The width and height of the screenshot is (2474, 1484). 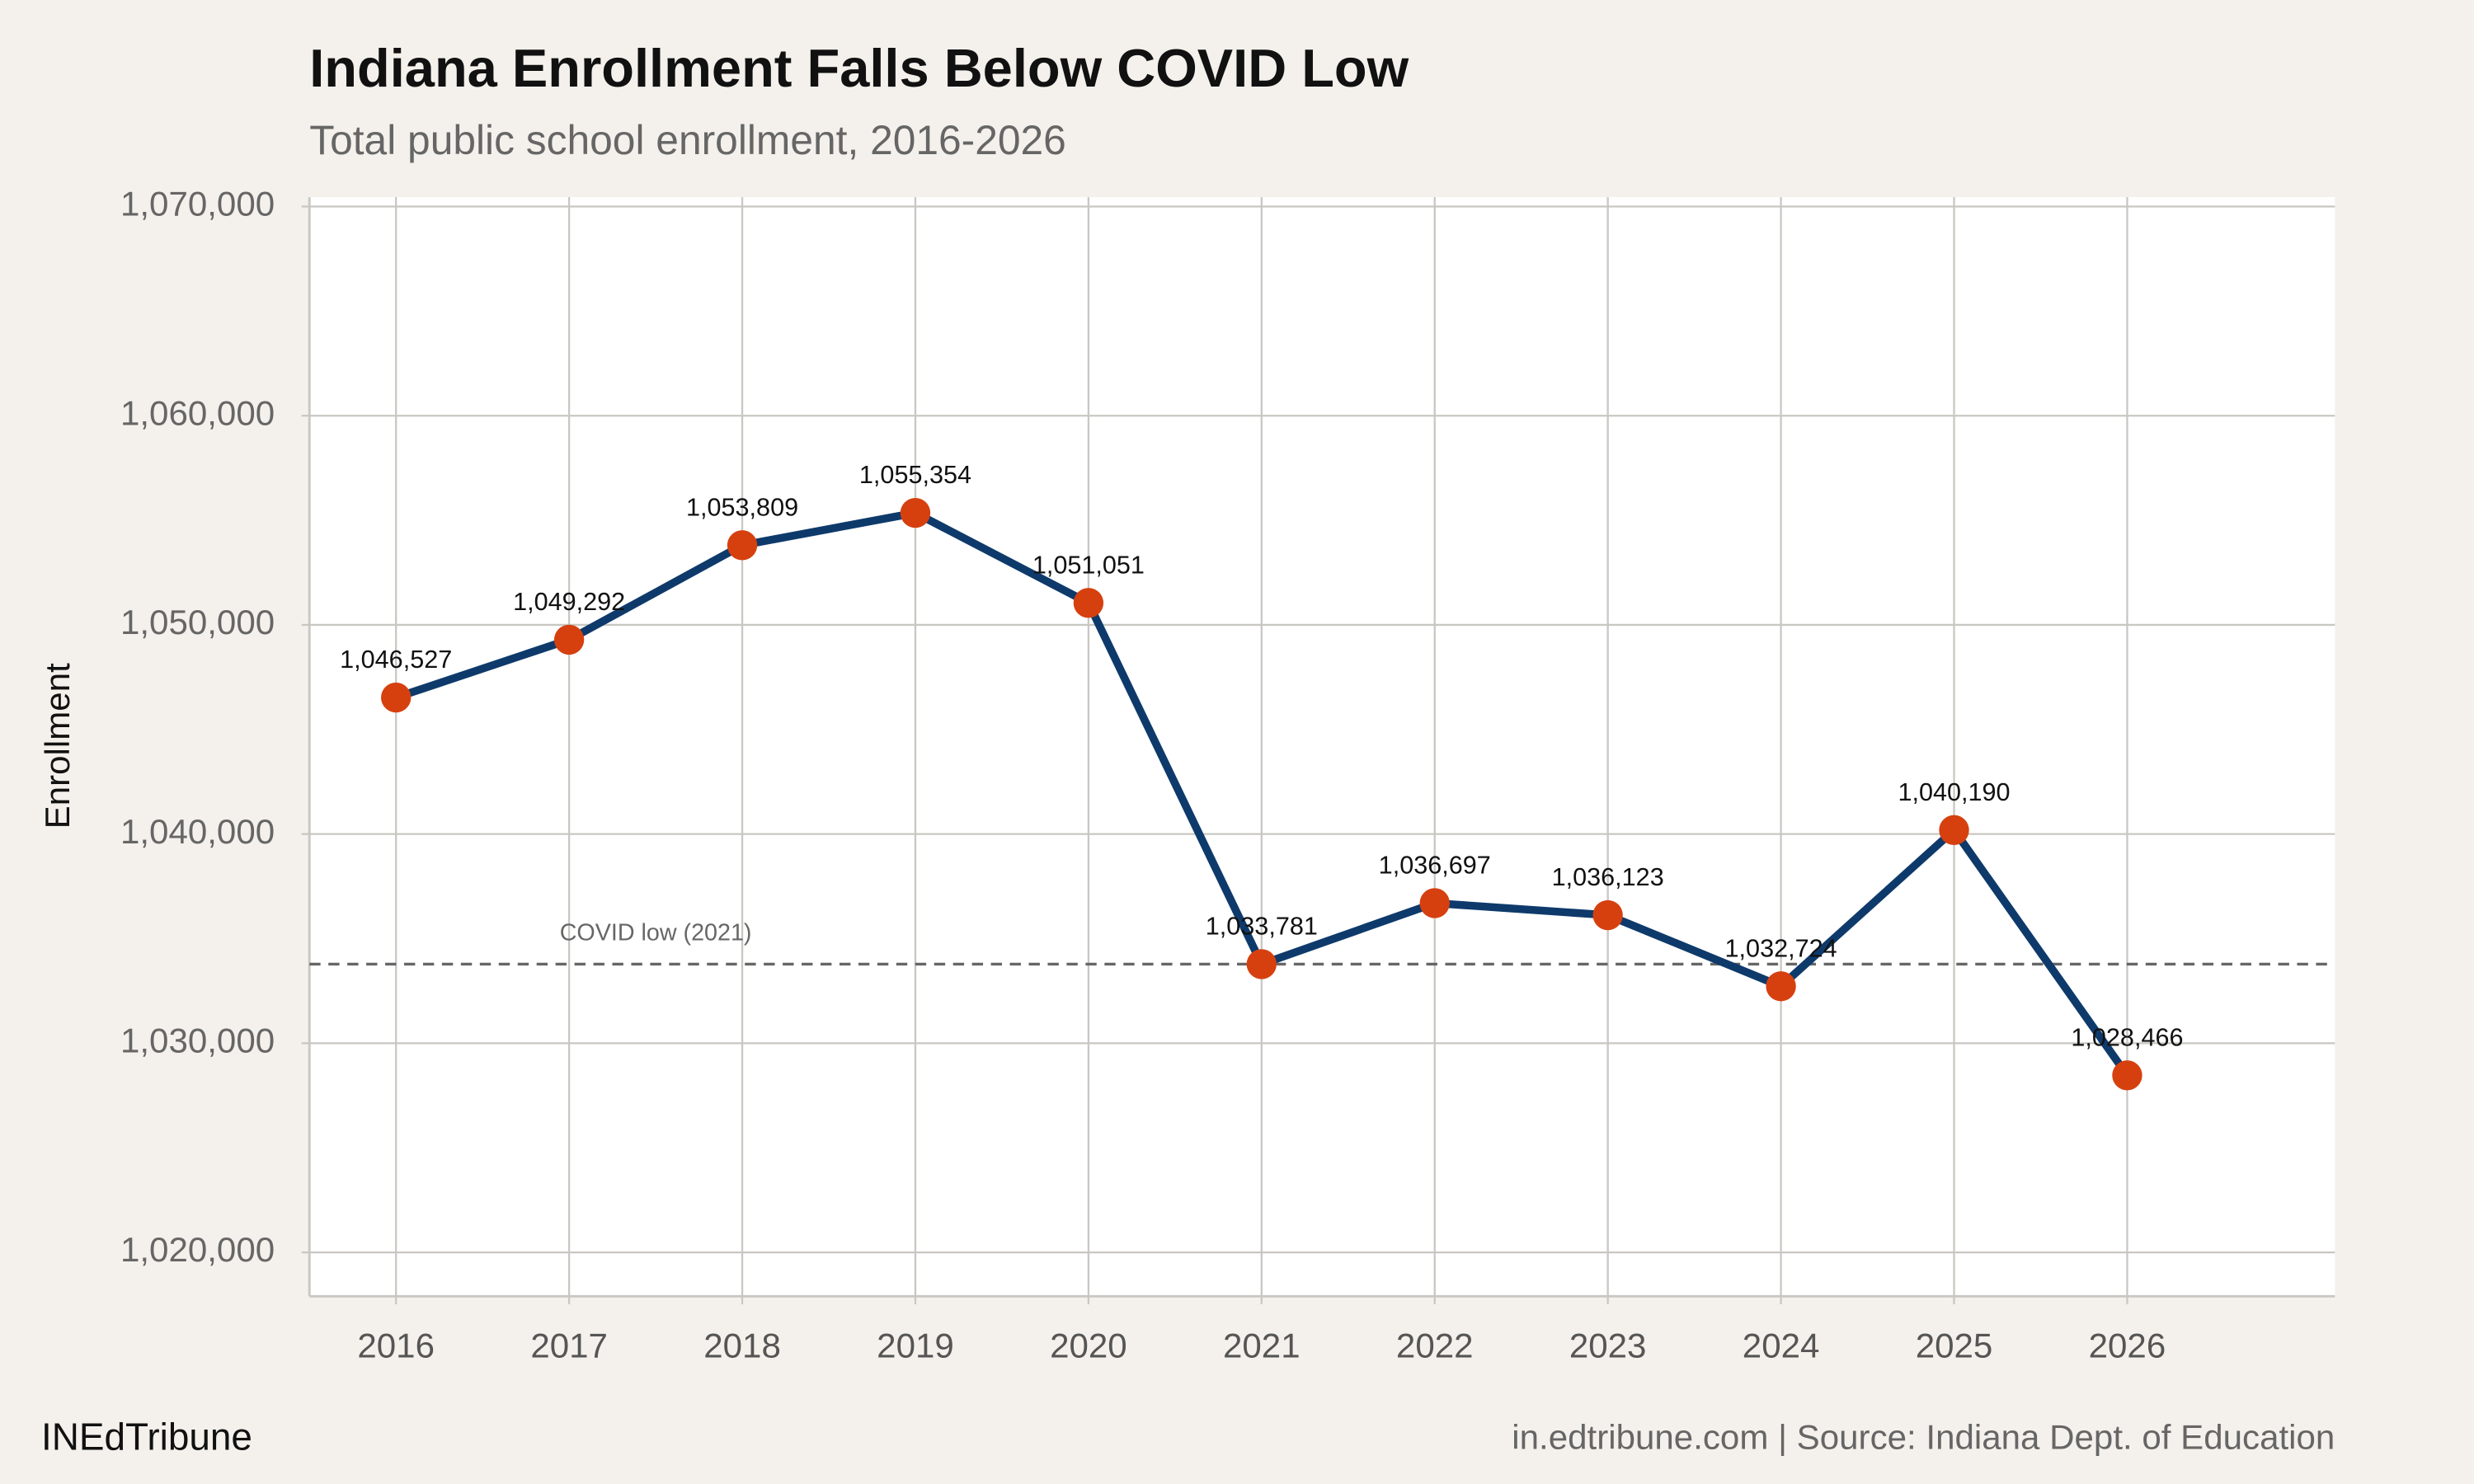 What do you see at coordinates (742, 1346) in the screenshot?
I see `x-tick-label: 2018` at bounding box center [742, 1346].